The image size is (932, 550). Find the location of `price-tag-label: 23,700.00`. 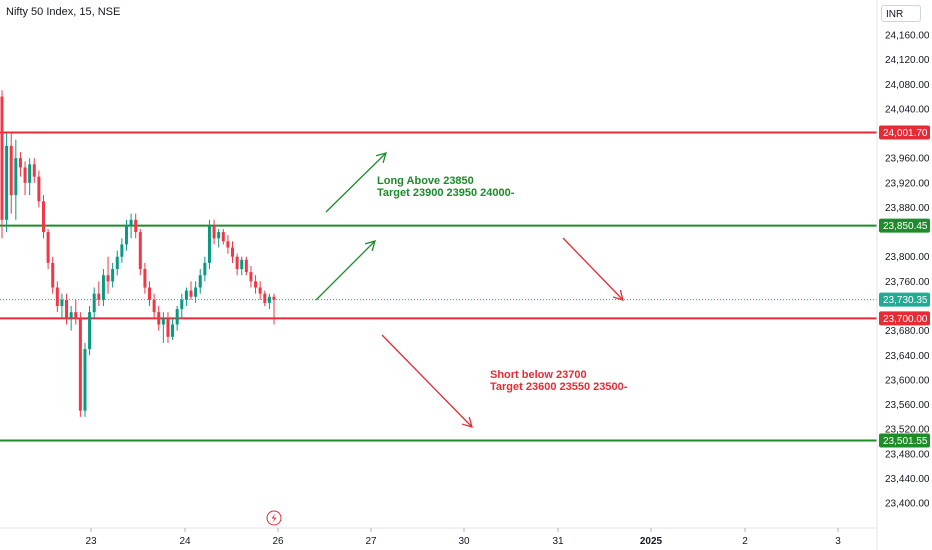

price-tag-label: 23,700.00 is located at coordinates (905, 319).